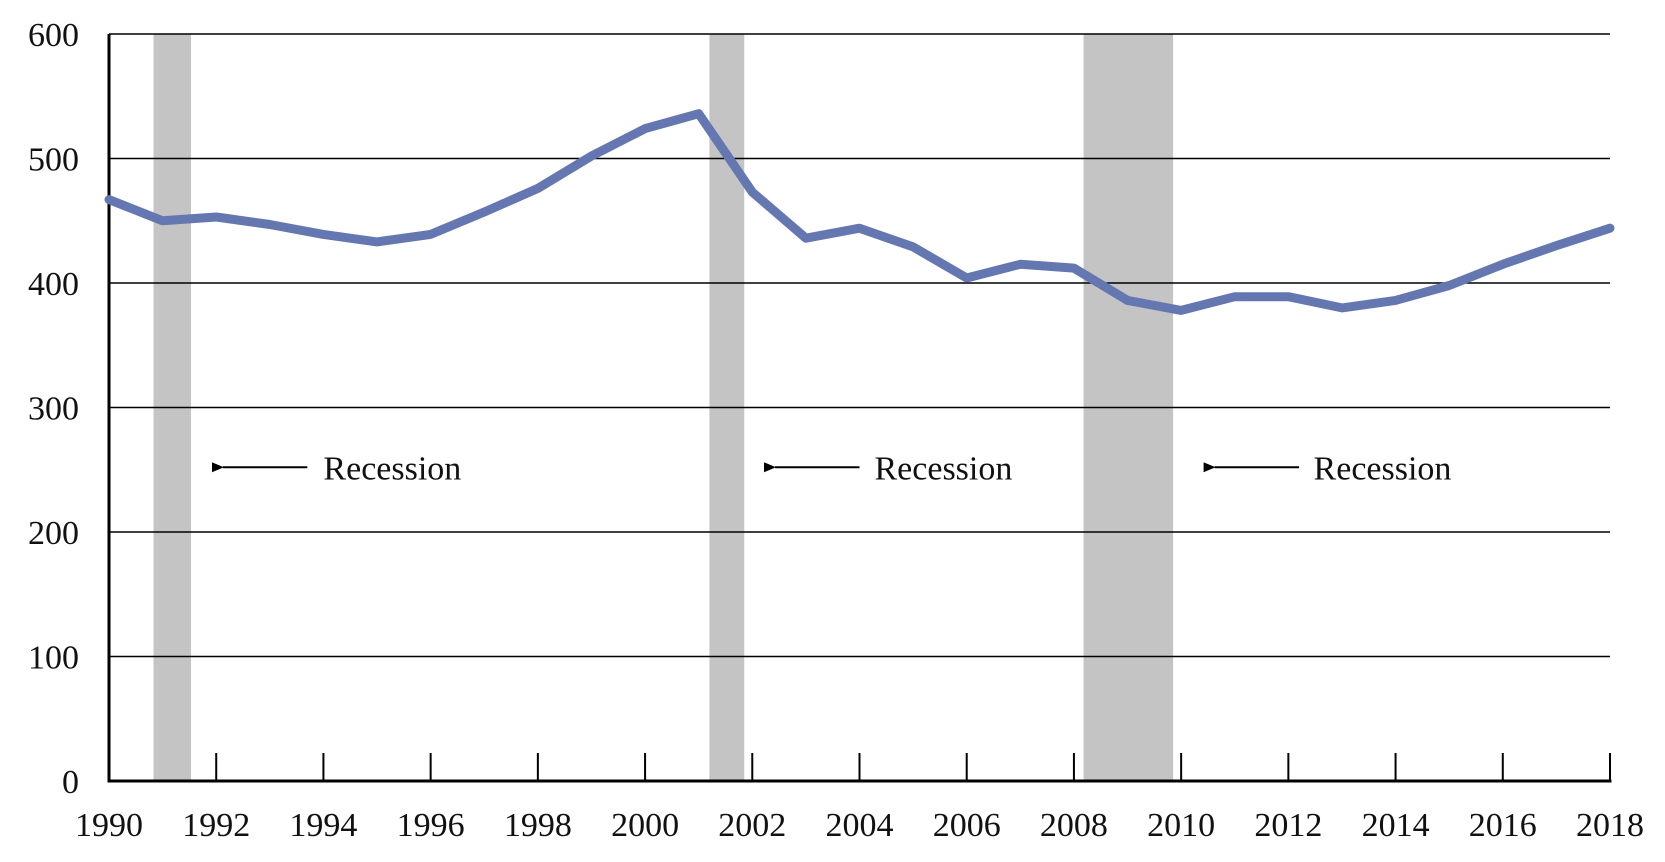 The height and width of the screenshot is (862, 1665). What do you see at coordinates (109, 825) in the screenshot?
I see `x-tick-label-1990: 1990` at bounding box center [109, 825].